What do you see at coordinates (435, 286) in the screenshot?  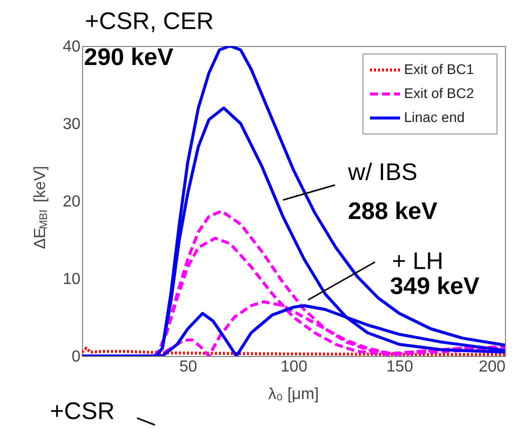 I see `annotation: 349 keV` at bounding box center [435, 286].